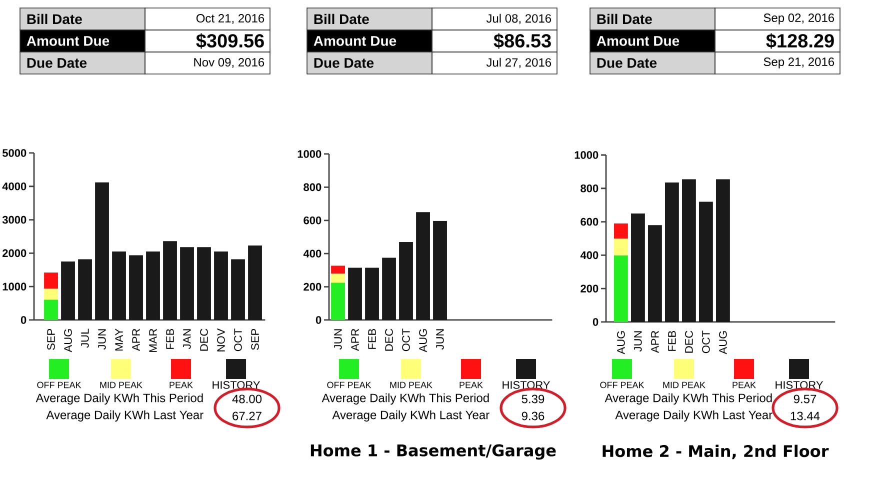 Image resolution: width=871 pixels, height=486 pixels. Describe the element at coordinates (229, 63) in the screenshot. I see `text: Nov 09, 2016` at that location.